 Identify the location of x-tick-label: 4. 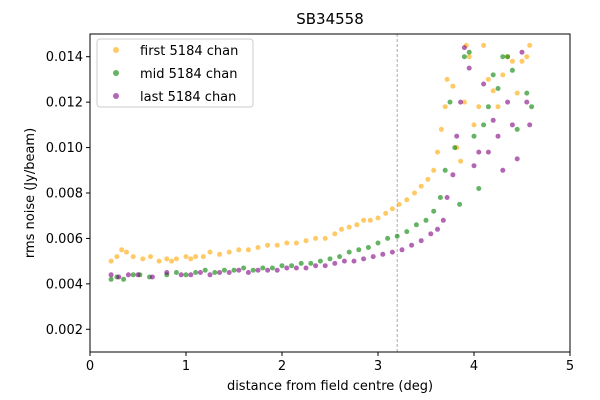
(474, 366).